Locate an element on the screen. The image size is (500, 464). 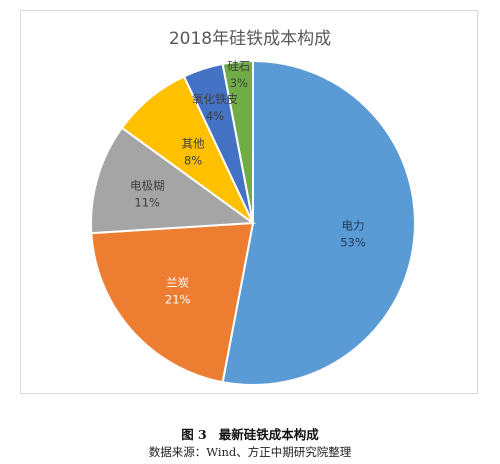
slice-value-label: 21% is located at coordinates (178, 299).